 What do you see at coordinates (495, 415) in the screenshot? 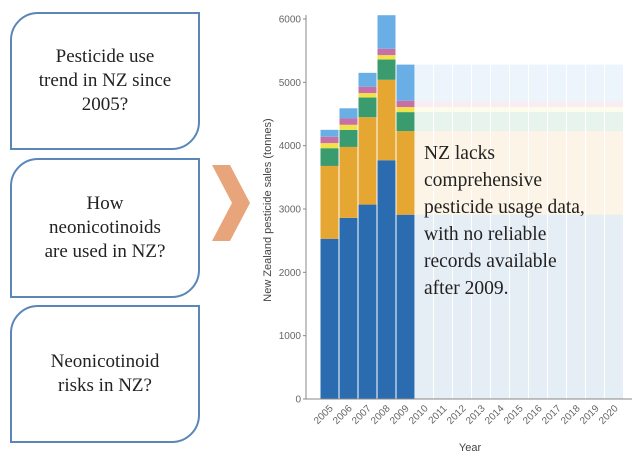
I see `x-tick-label: 2014` at bounding box center [495, 415].